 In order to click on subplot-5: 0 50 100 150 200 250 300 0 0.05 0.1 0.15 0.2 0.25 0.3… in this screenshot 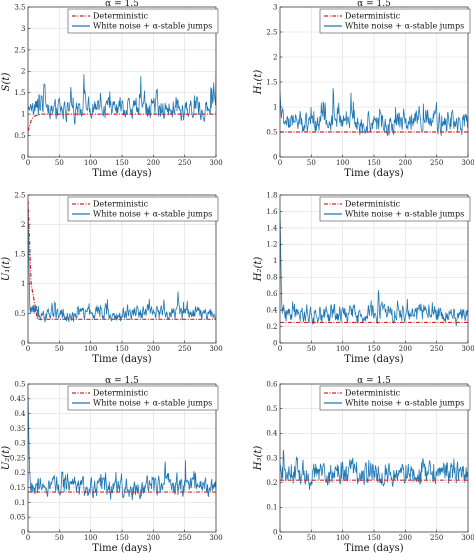, I will do `click(112, 464)`.